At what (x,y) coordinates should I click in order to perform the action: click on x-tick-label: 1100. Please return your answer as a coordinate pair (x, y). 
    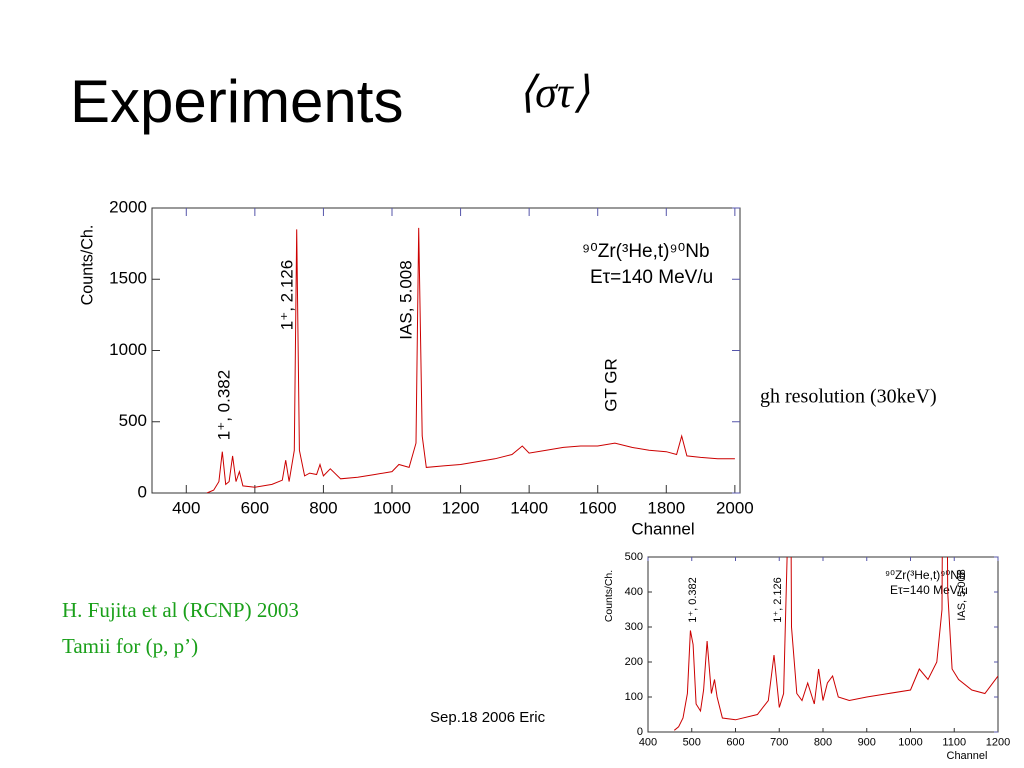
    Looking at the image, I should click on (954, 742).